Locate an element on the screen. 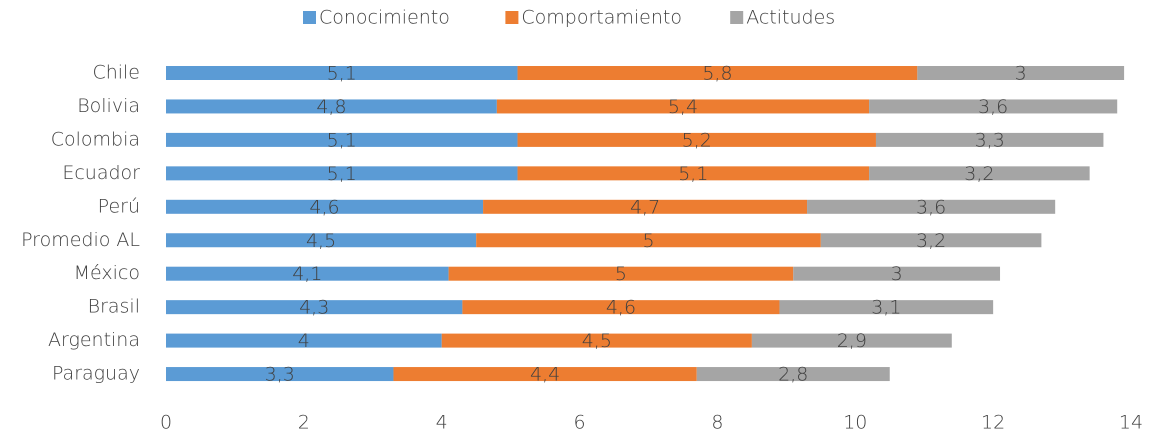  y-tick-label: Brasil is located at coordinates (114, 307).